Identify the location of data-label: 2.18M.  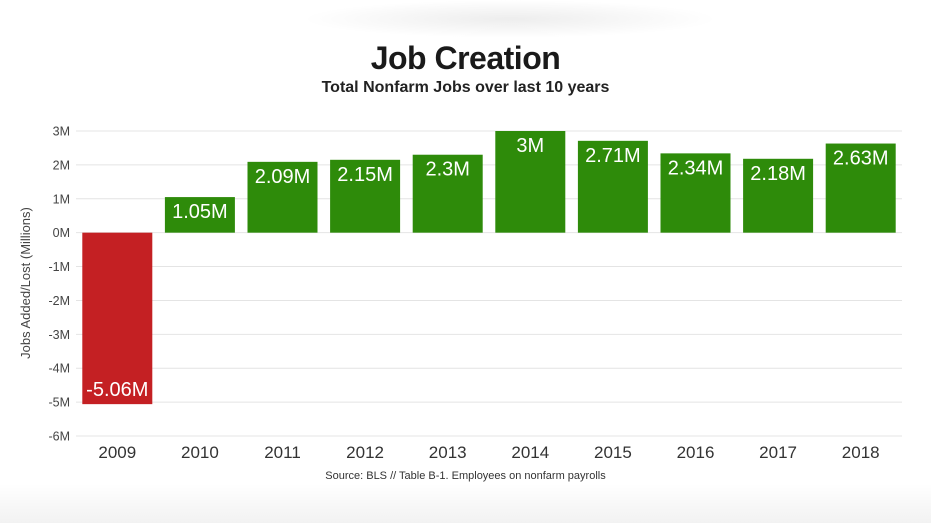
(778, 174).